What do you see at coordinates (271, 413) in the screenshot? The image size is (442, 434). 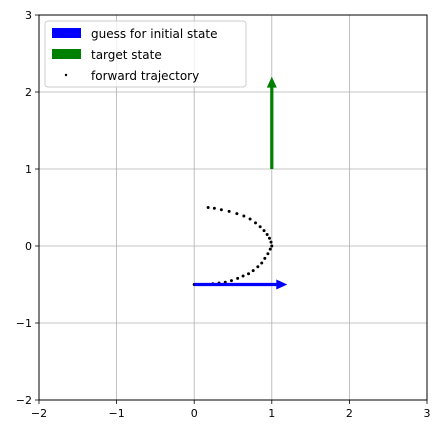 I see `x-tick-label: 1` at bounding box center [271, 413].